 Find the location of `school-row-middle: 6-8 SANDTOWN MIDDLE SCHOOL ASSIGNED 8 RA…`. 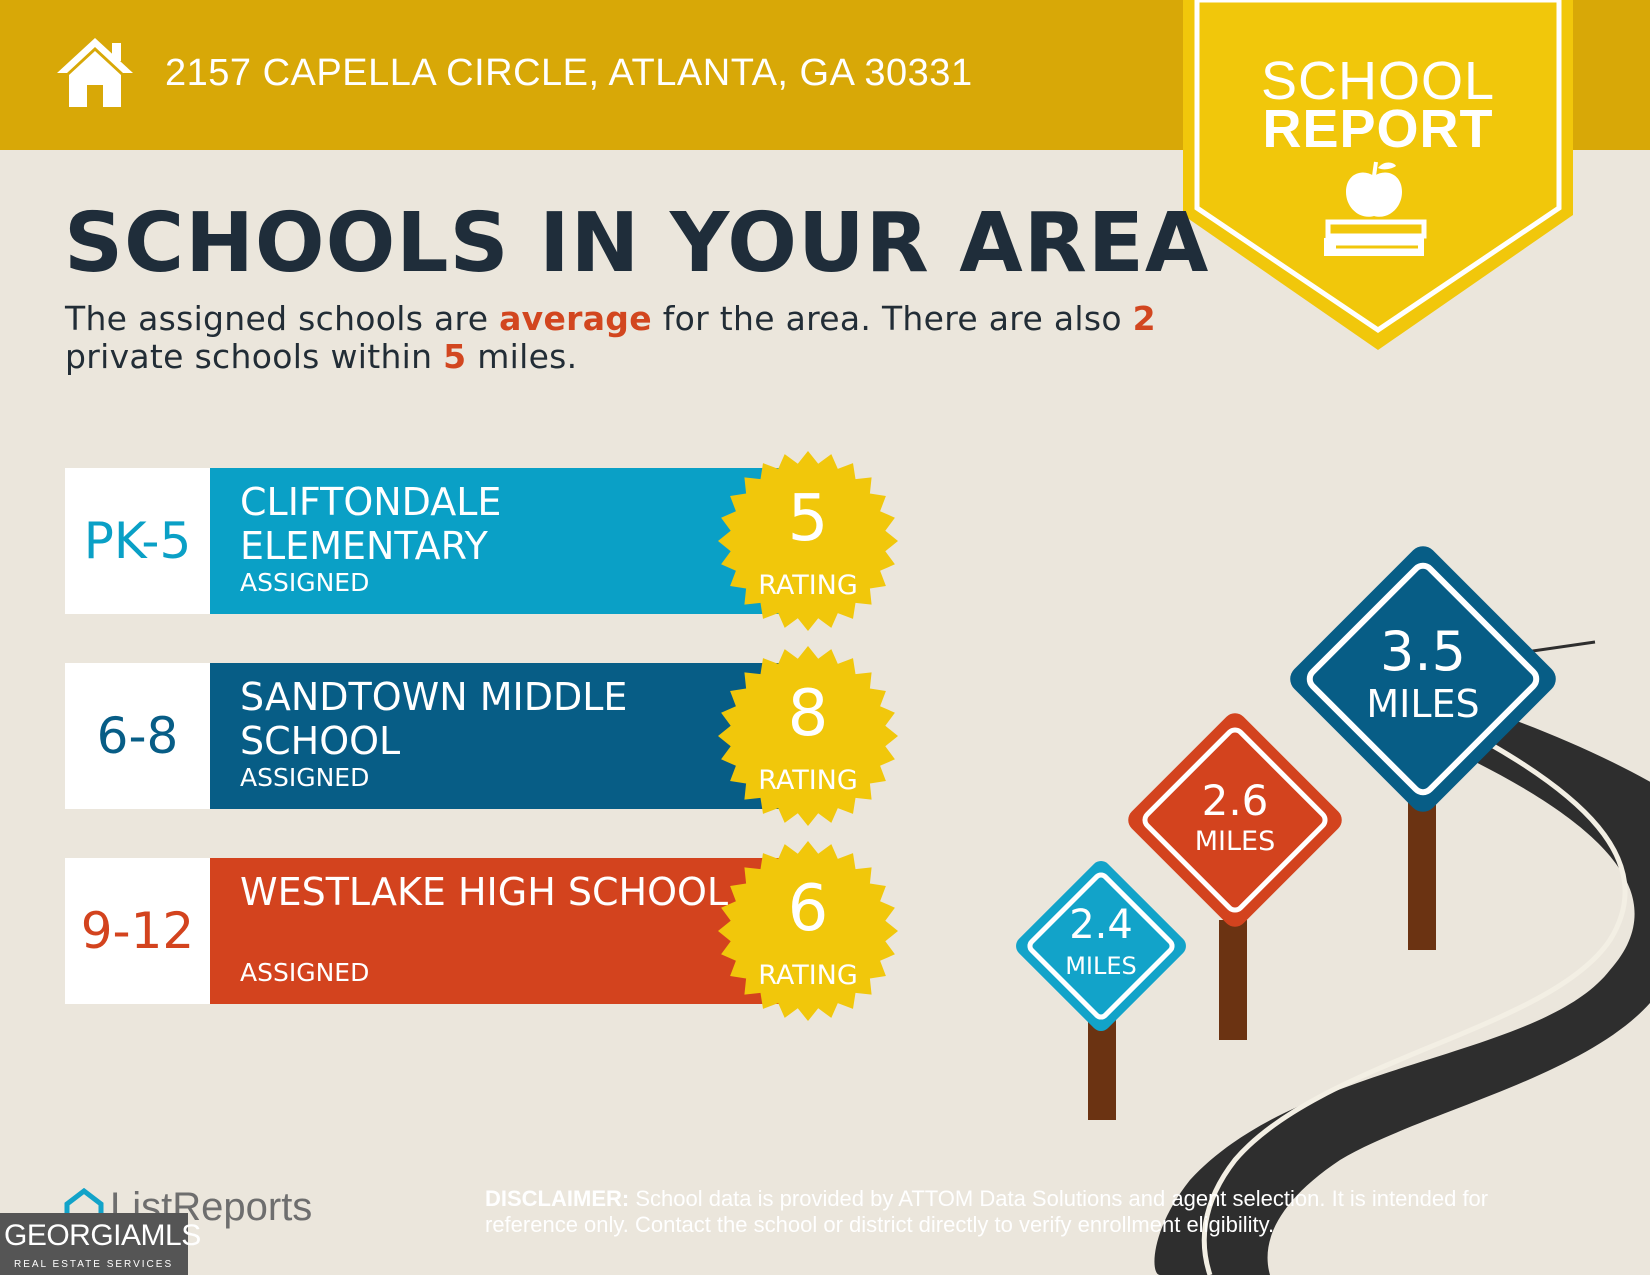

school-row-middle: 6-8 SANDTOWN MIDDLE SCHOOL ASSIGNED 8 RA… is located at coordinates (481, 736).